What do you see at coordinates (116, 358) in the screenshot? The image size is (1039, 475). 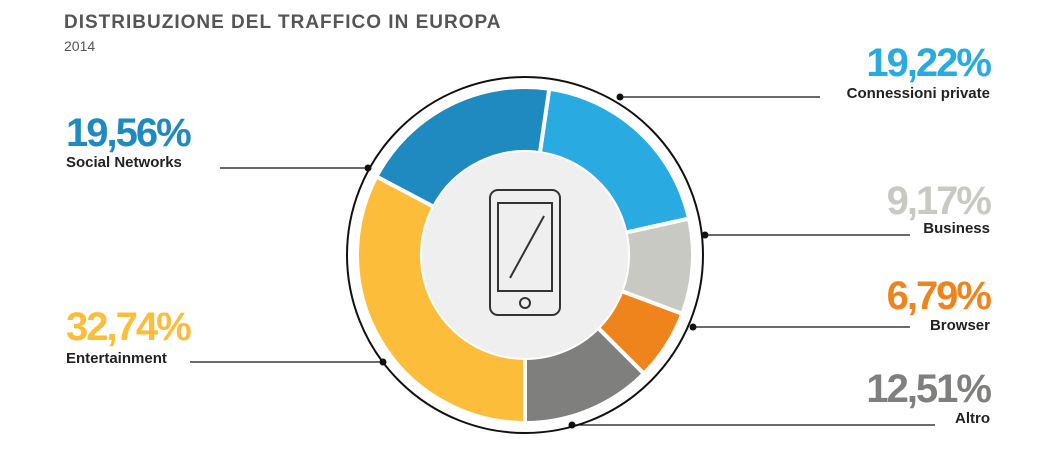 I see `category-label: Entertainment` at bounding box center [116, 358].